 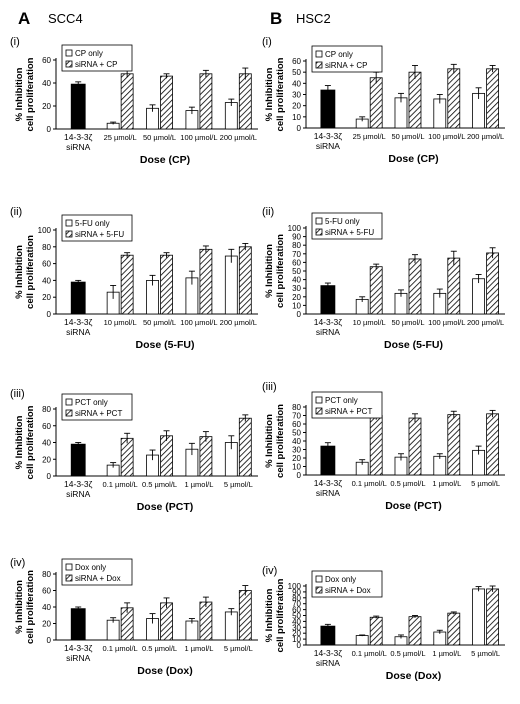 I want to click on legend-entry: Dox only, so click(x=90, y=567).